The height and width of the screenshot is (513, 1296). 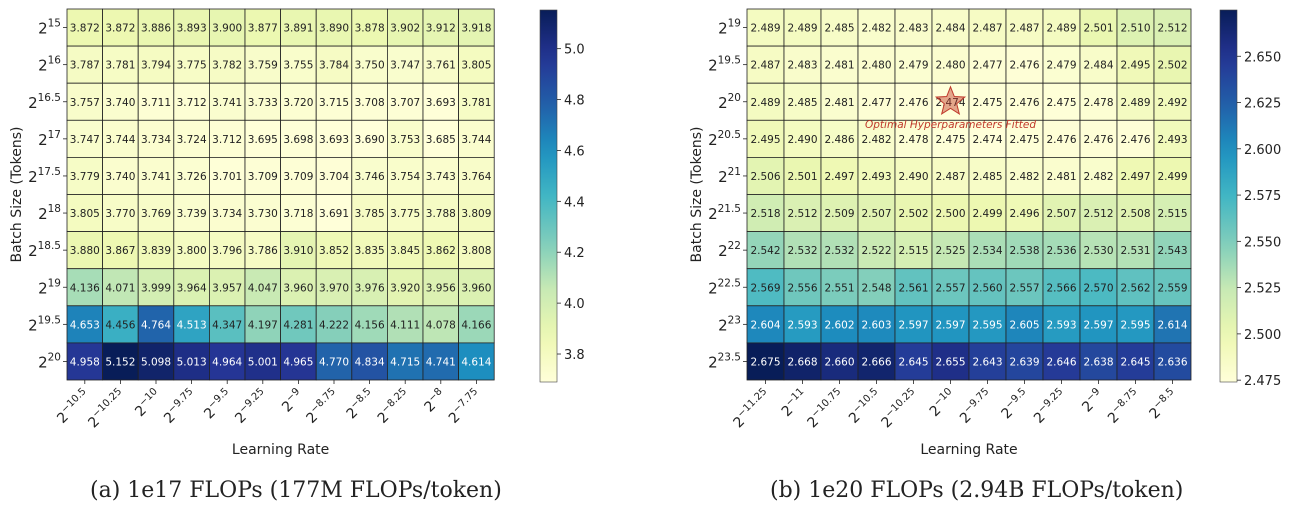 What do you see at coordinates (360, 404) in the screenshot?
I see `x-tick-label: 2−8.5` at bounding box center [360, 404].